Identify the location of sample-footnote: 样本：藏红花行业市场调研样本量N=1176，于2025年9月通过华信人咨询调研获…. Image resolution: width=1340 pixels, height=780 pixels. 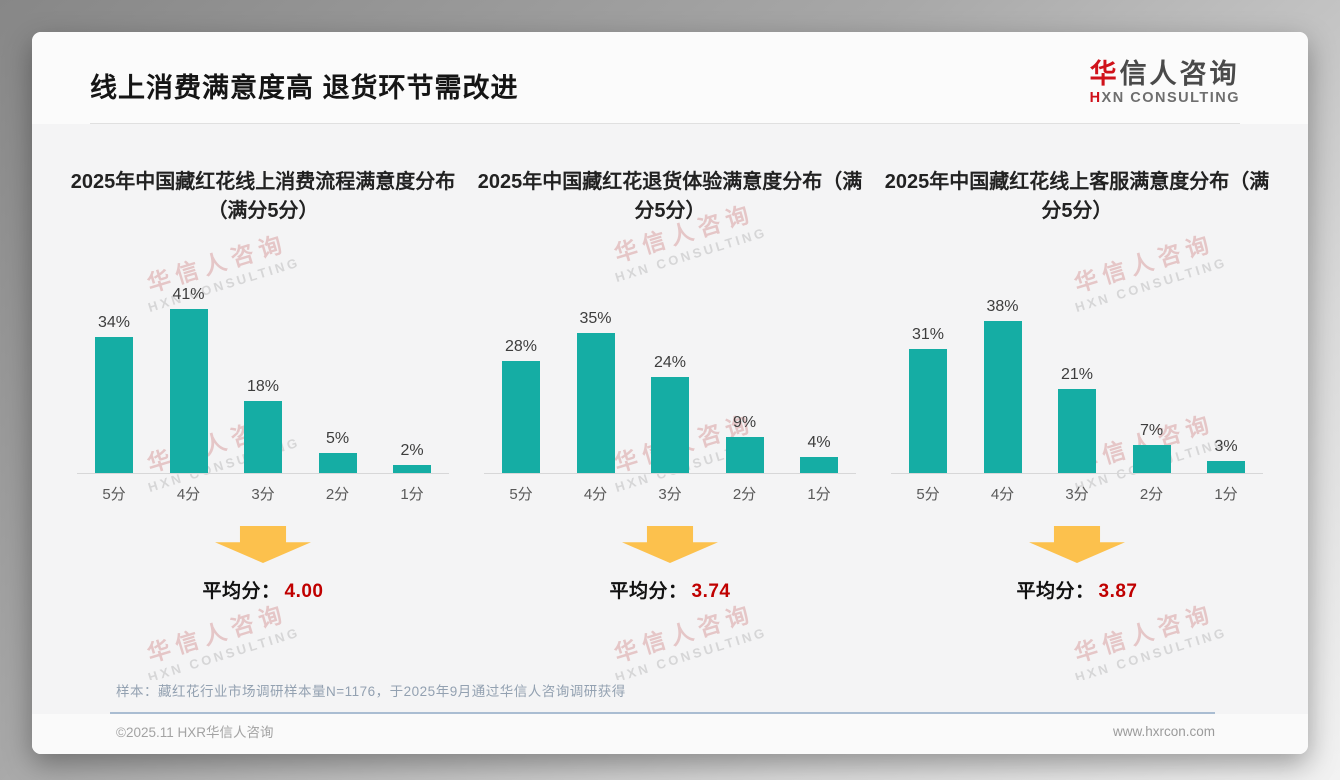
(371, 691).